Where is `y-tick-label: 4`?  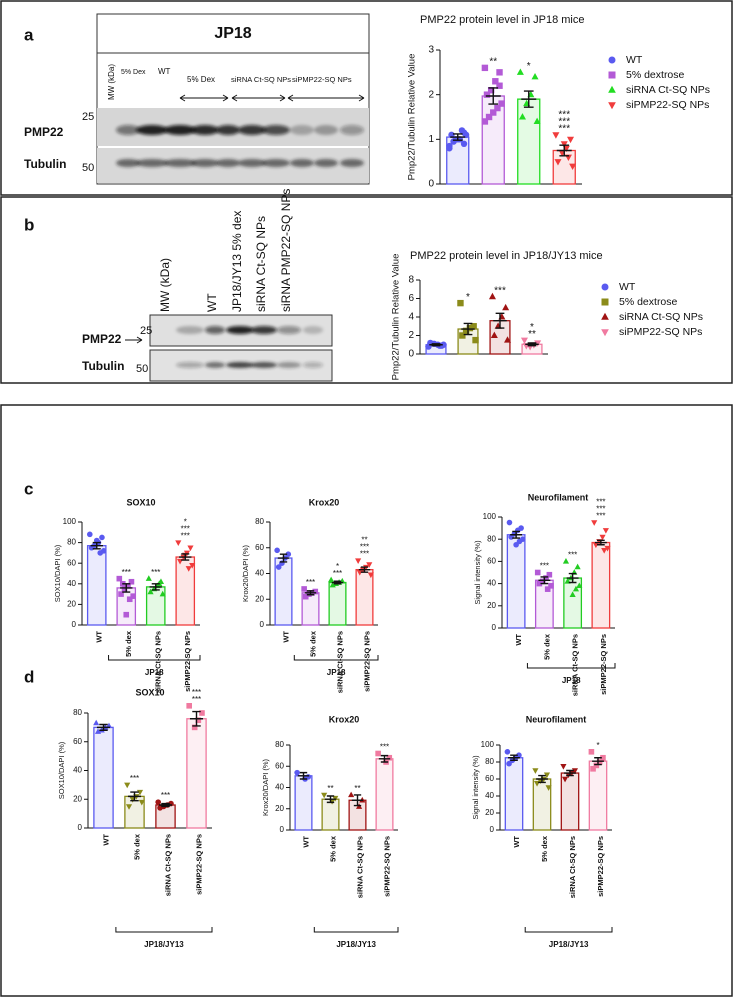 y-tick-label: 4 is located at coordinates (411, 317).